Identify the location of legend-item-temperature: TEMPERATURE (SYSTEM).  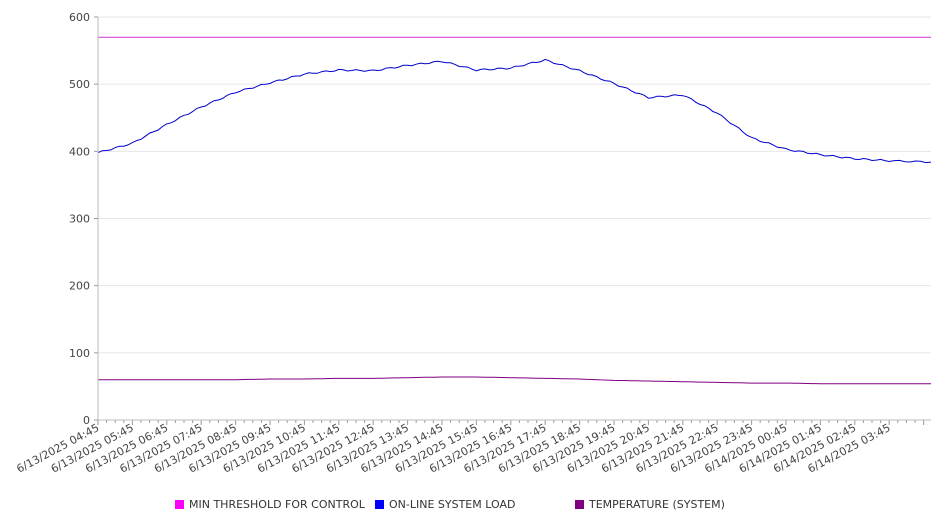
(650, 504).